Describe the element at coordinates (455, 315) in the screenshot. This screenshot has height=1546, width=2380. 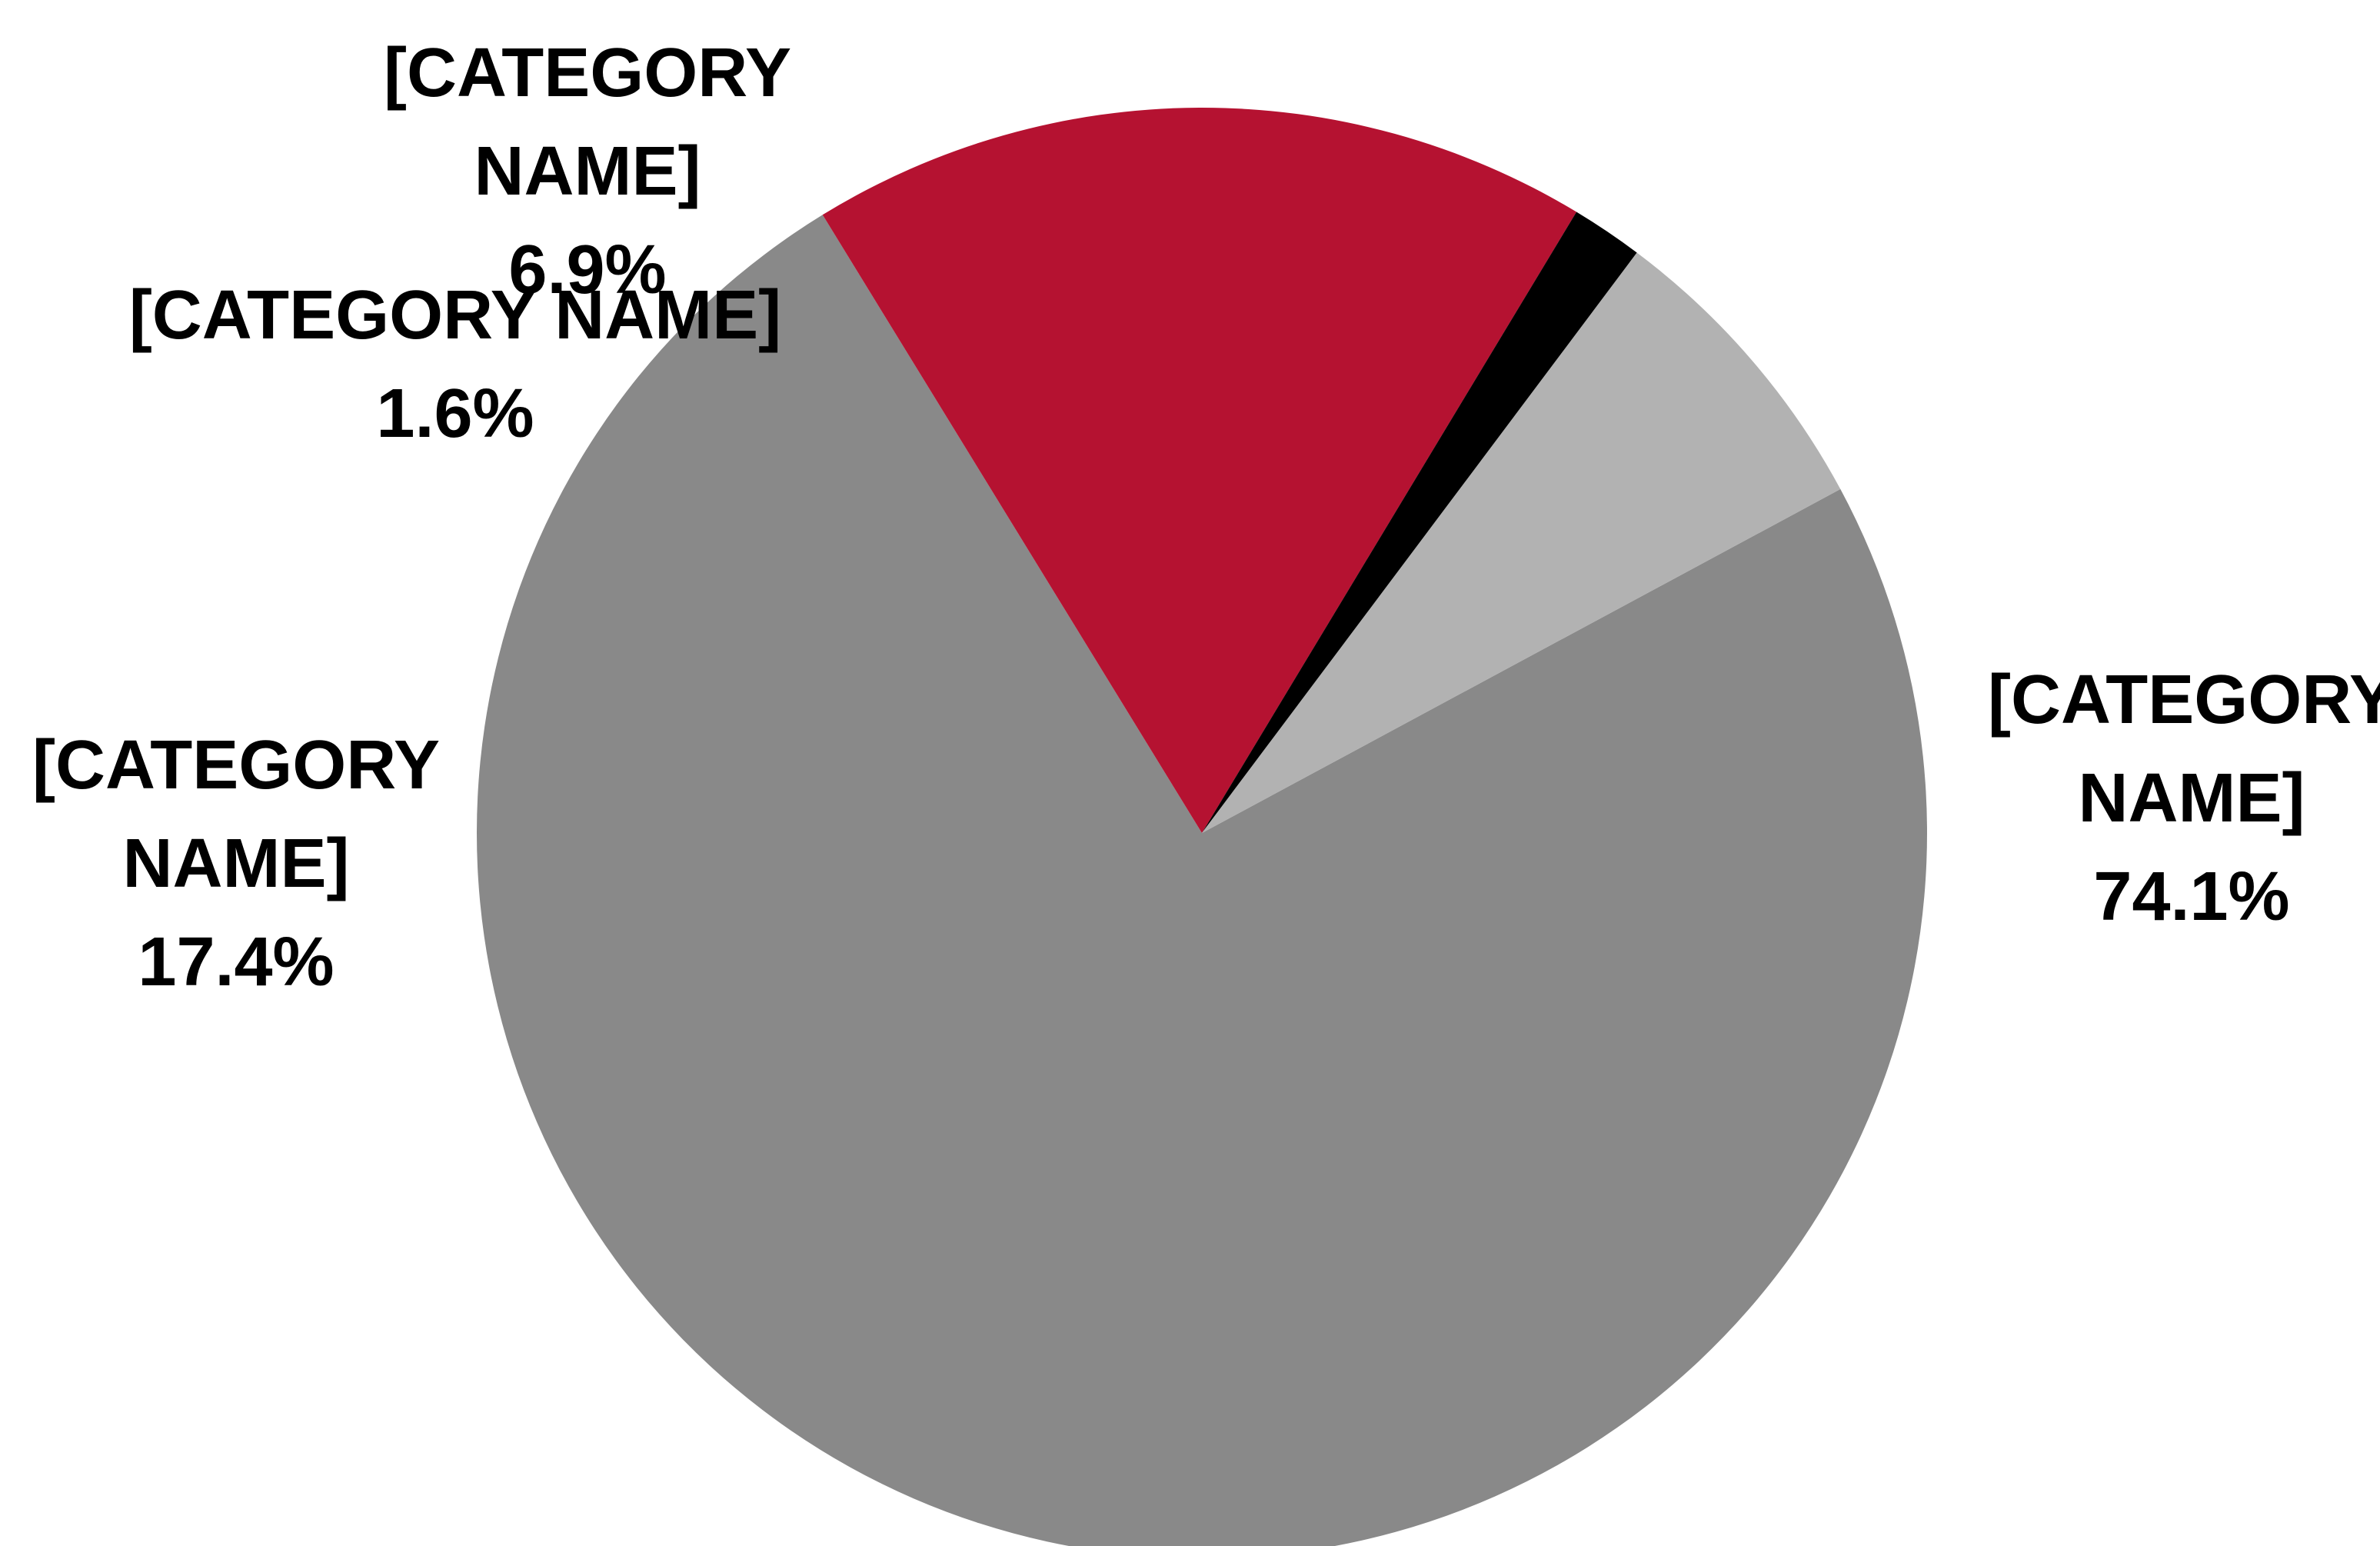
I see `slice-category-label: [CATEGORY NAME]` at that location.